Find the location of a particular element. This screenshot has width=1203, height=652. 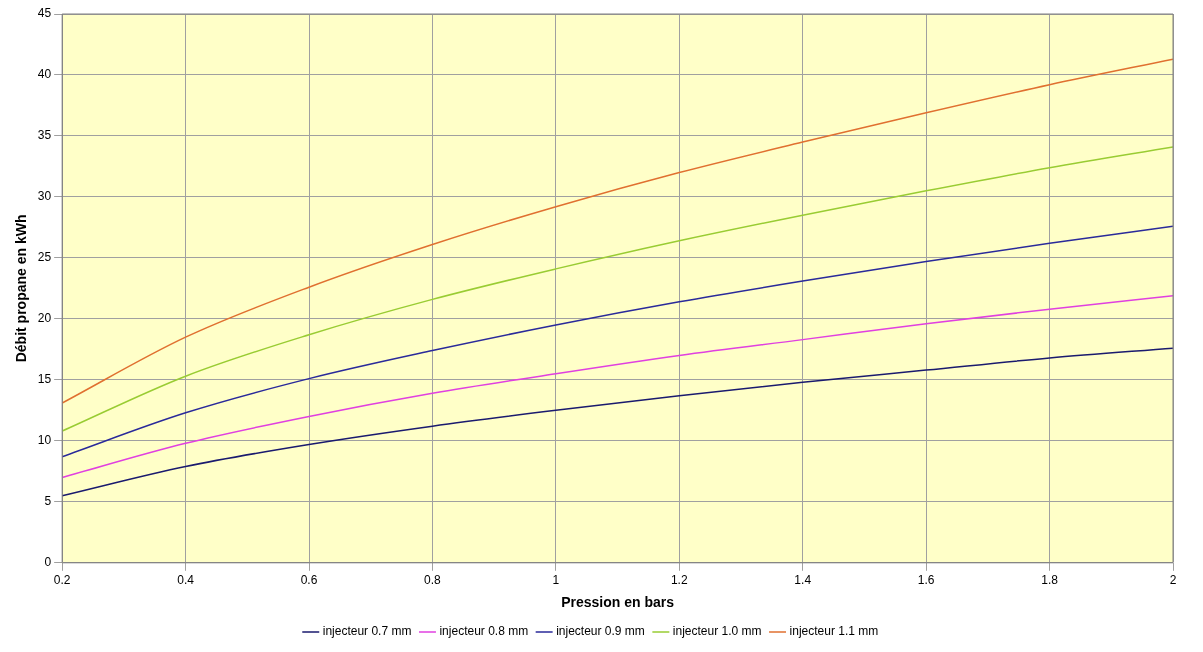

legend-label: injecteur 0.9 mm is located at coordinates (600, 631).